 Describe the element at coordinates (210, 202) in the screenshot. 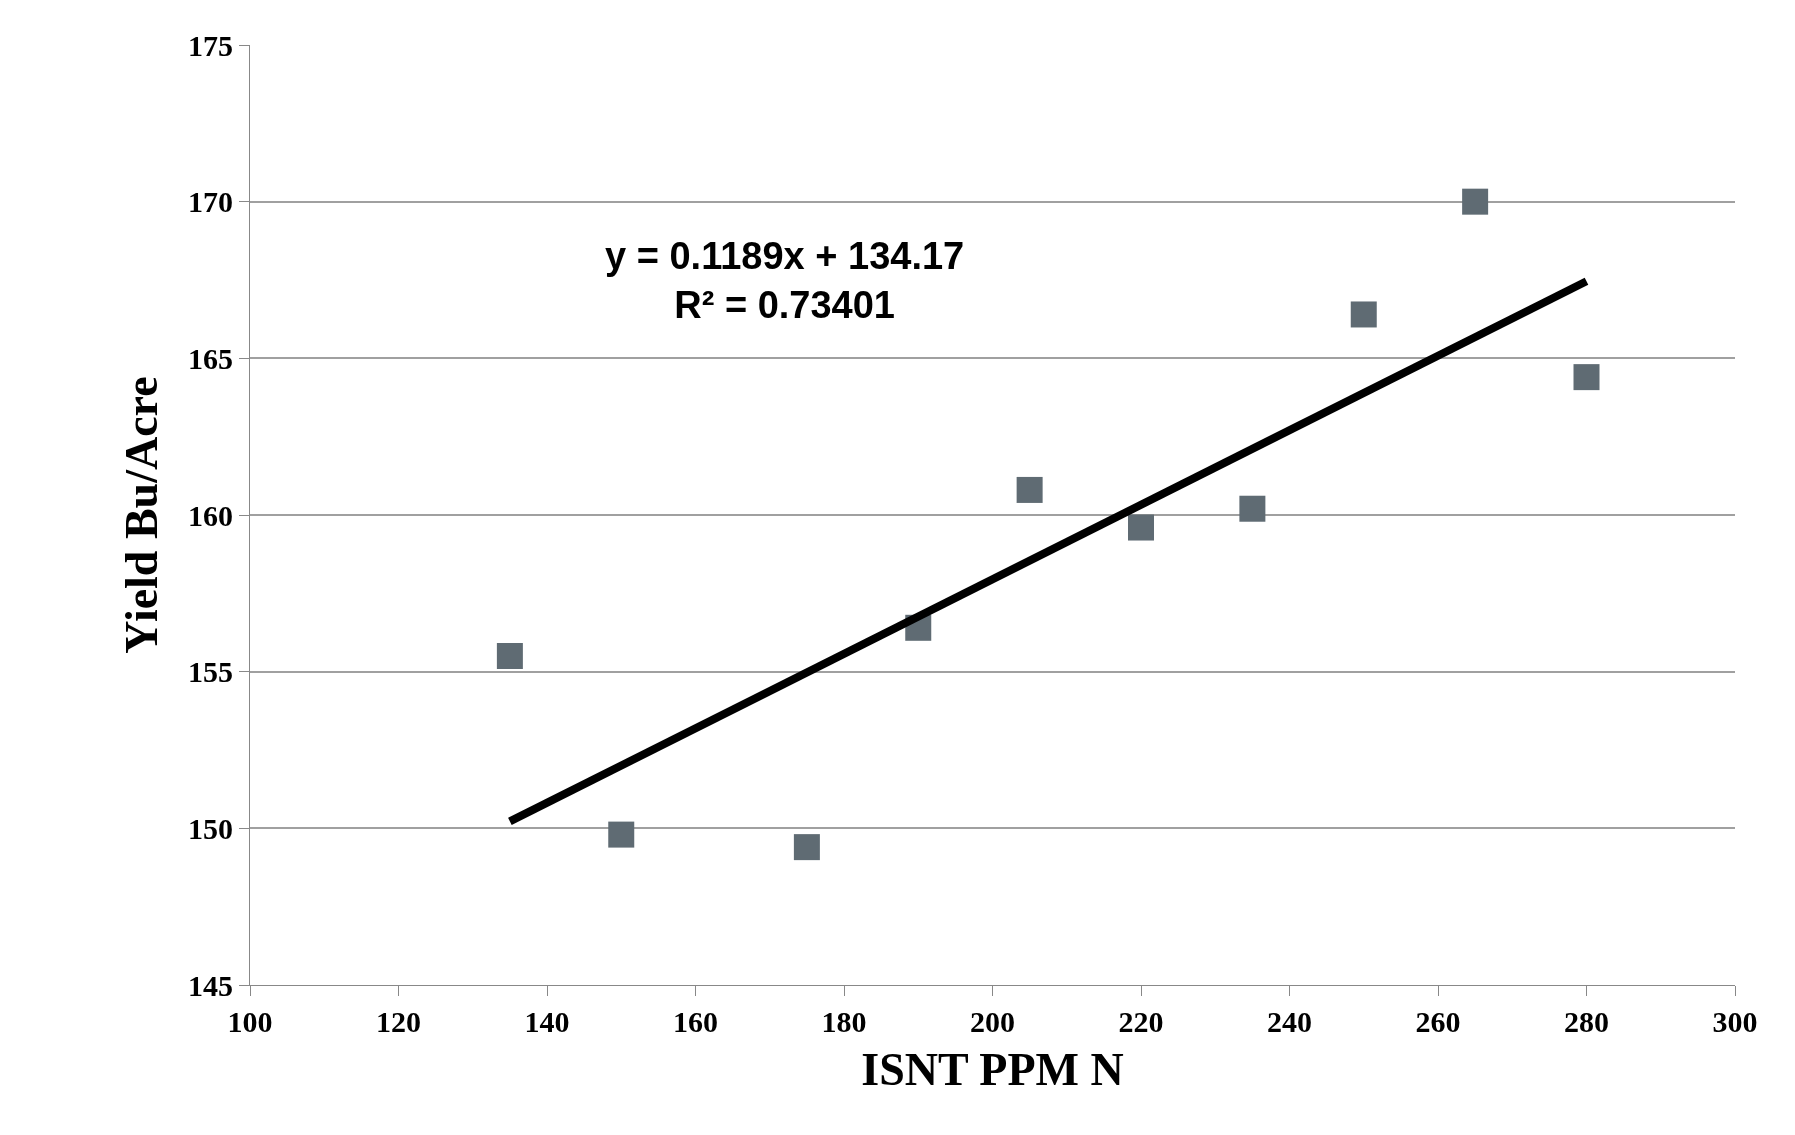

I see `y-tick-label: 170` at that location.